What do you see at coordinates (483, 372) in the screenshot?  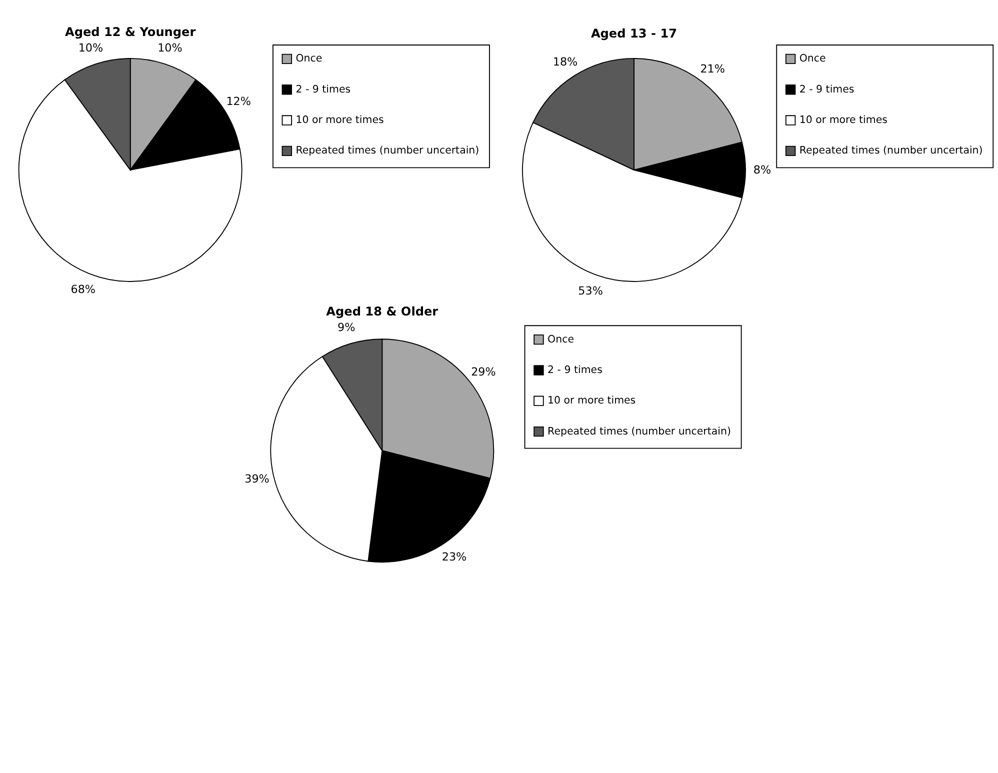 I see `data-label: 29%` at bounding box center [483, 372].